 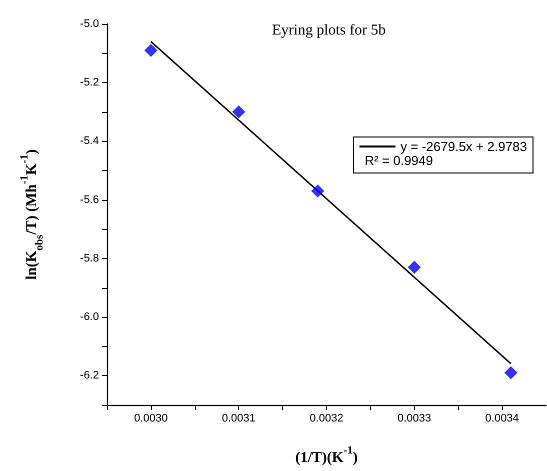 What do you see at coordinates (89, 82) in the screenshot?
I see `y-tick-label: -5.2` at bounding box center [89, 82].